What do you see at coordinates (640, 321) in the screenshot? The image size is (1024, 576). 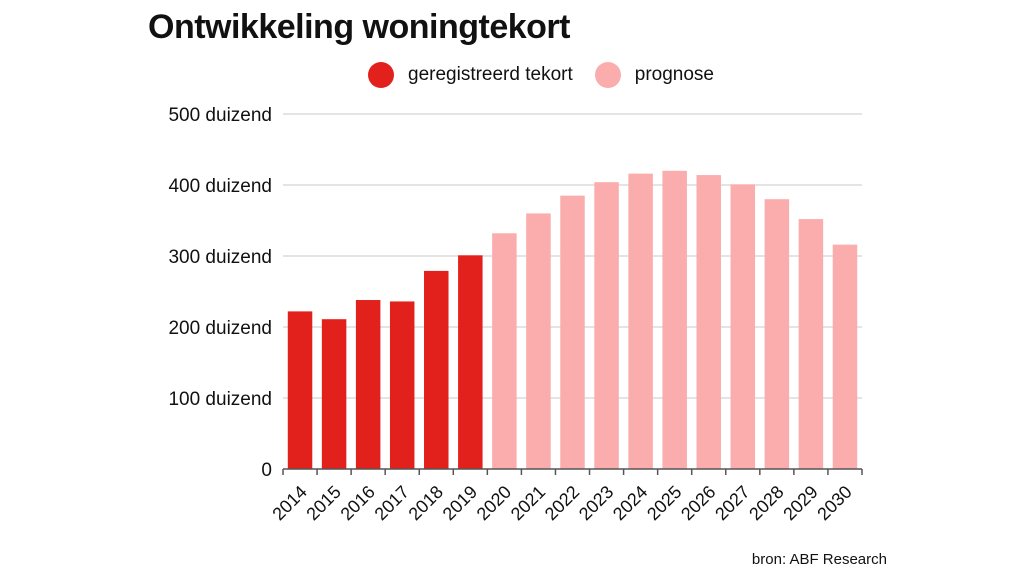 I see `bar-2024` at bounding box center [640, 321].